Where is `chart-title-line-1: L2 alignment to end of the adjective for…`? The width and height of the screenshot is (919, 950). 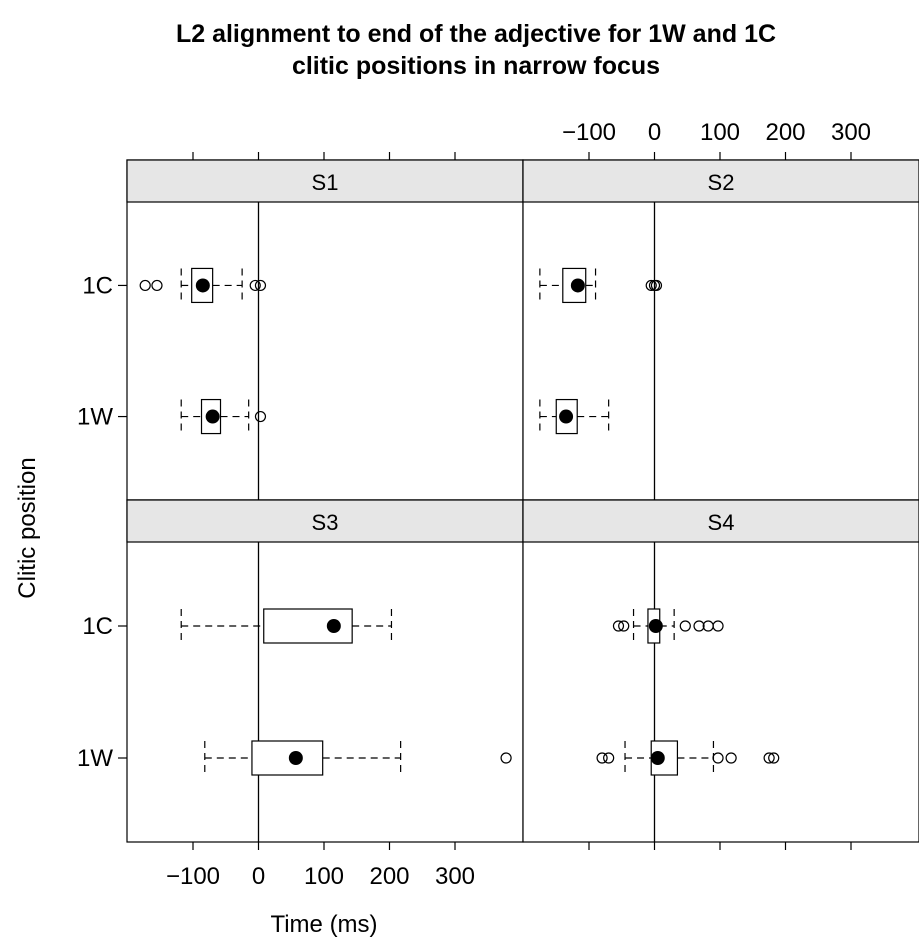 chart-title-line-1: L2 alignment to end of the adjective for… is located at coordinates (476, 34).